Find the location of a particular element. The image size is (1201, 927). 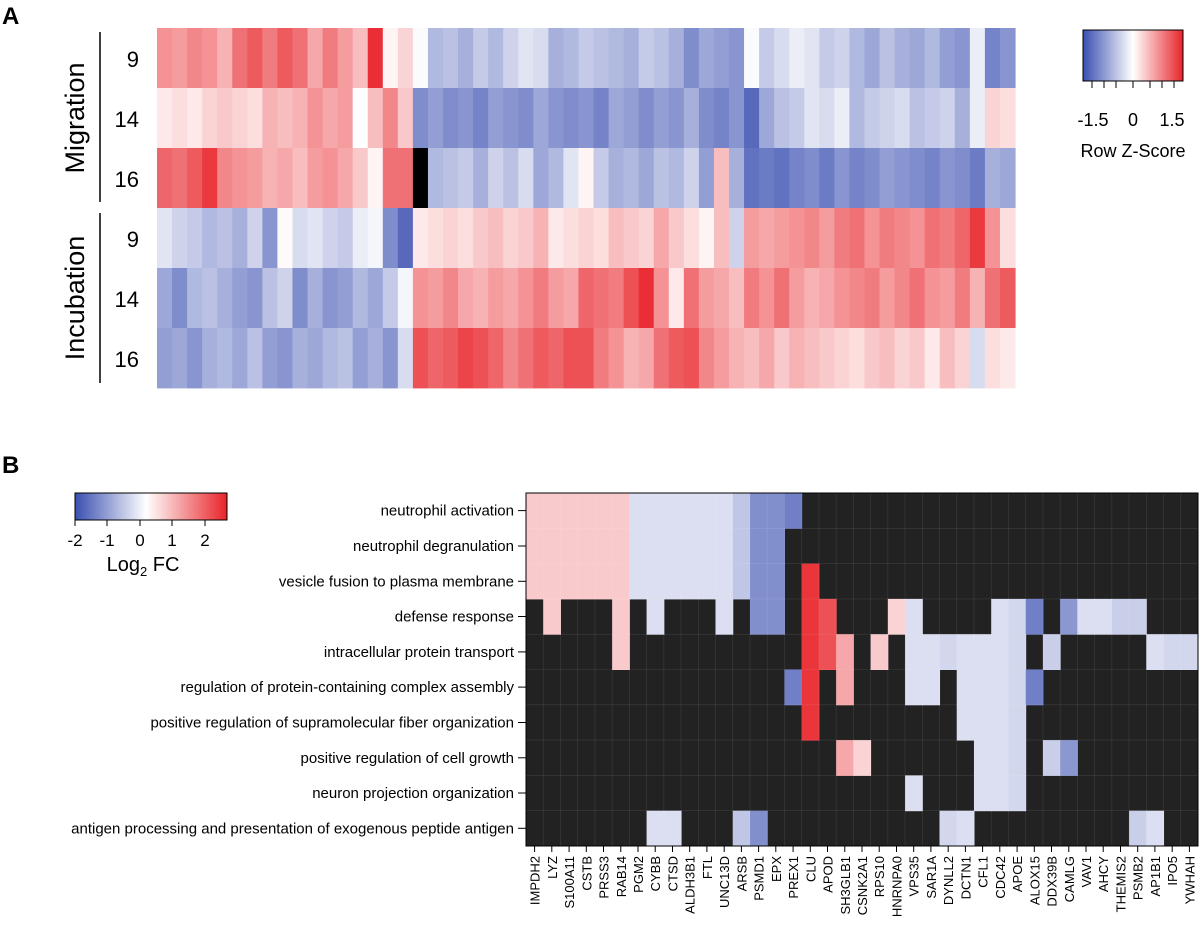

gene-label: DCTN1 is located at coordinates (965, 877).